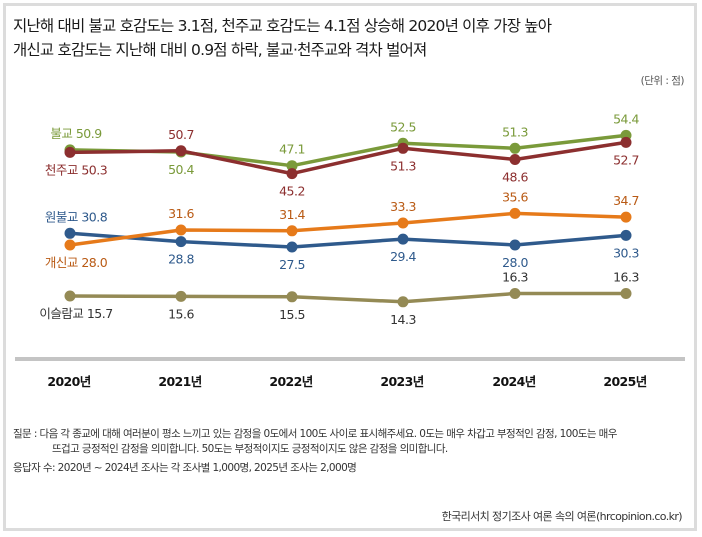 This screenshot has width=702, height=537. Describe the element at coordinates (181, 213) in the screenshot. I see `series-3-value-label: 31.6` at that location.